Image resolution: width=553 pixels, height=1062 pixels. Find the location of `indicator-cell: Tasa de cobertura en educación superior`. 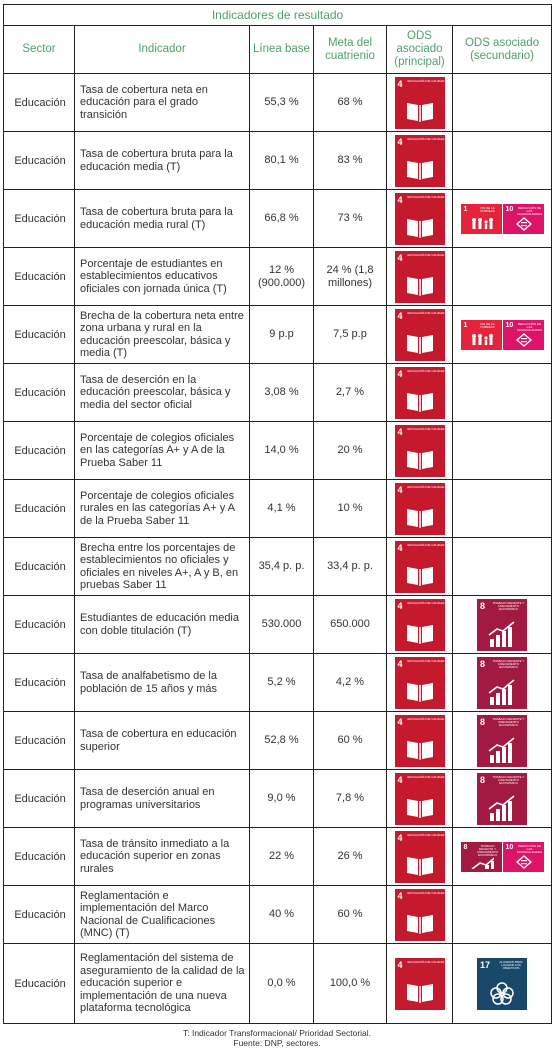

indicator-cell: Tasa de cobertura en educación superior is located at coordinates (162, 740).